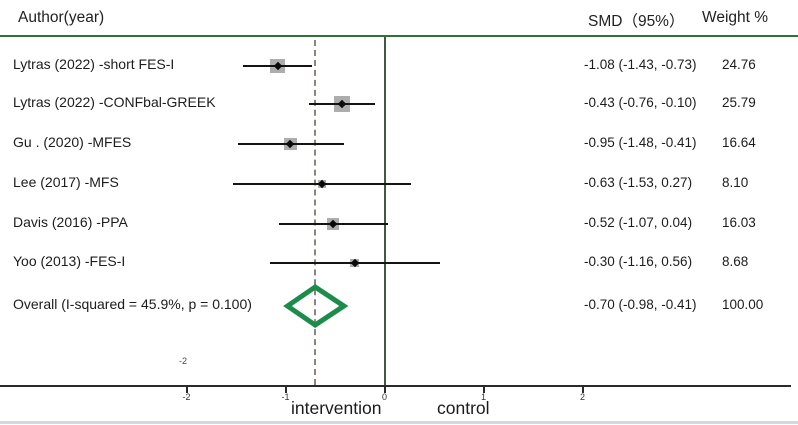  I want to click on study-label: Lytras (2022) -CONFbal-GREEK, so click(114, 102).